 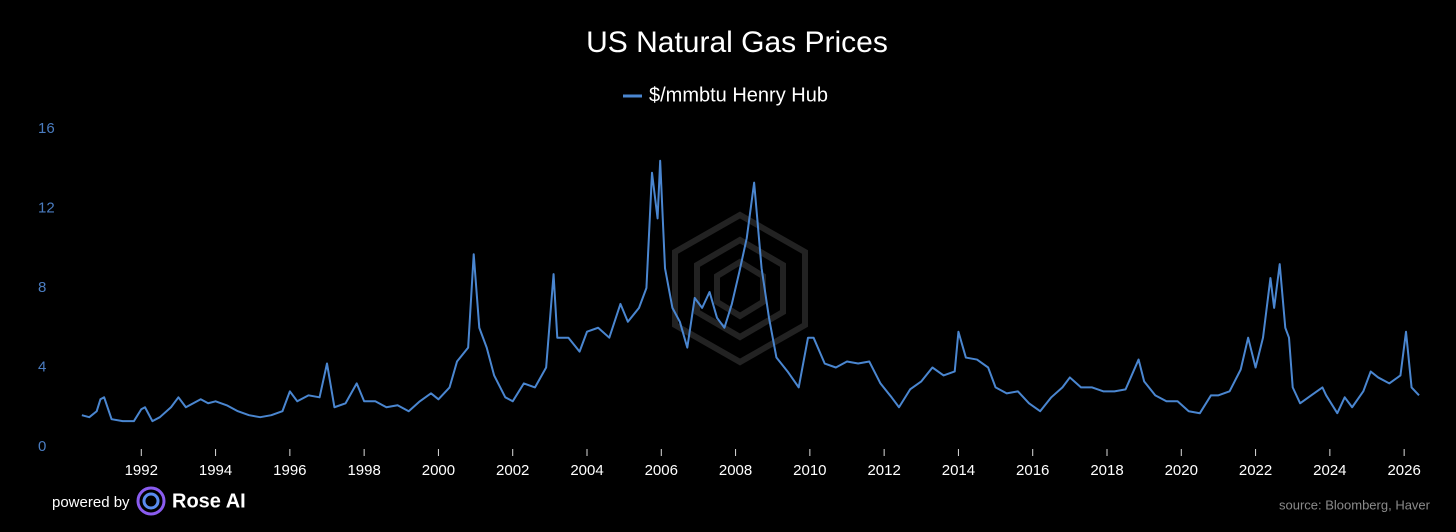 What do you see at coordinates (1255, 470) in the screenshot?
I see `x-tick-label: 2022` at bounding box center [1255, 470].